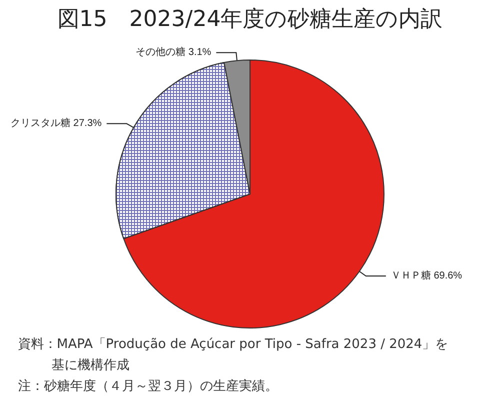 The image size is (500, 404). Describe the element at coordinates (147, 387) in the screenshot. I see `text: 注：砂糖年度（４月～翌３月）の生産実績。` at that location.